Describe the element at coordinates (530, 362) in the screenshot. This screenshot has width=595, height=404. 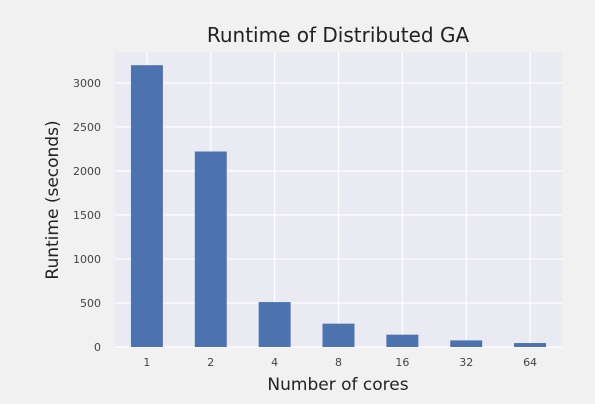
I see `x-tick-label: 64` at that location.